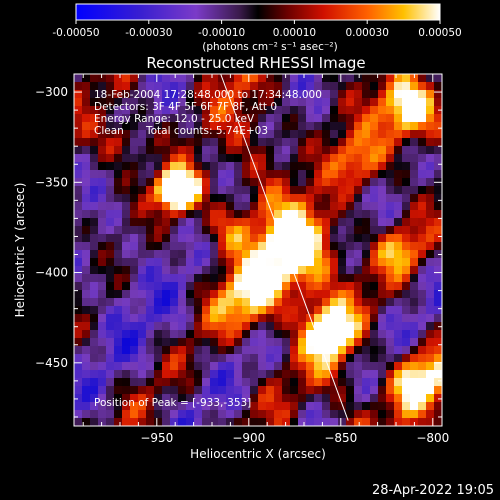  Describe the element at coordinates (51, 363) in the screenshot. I see `y-tick-label: −450` at that location.